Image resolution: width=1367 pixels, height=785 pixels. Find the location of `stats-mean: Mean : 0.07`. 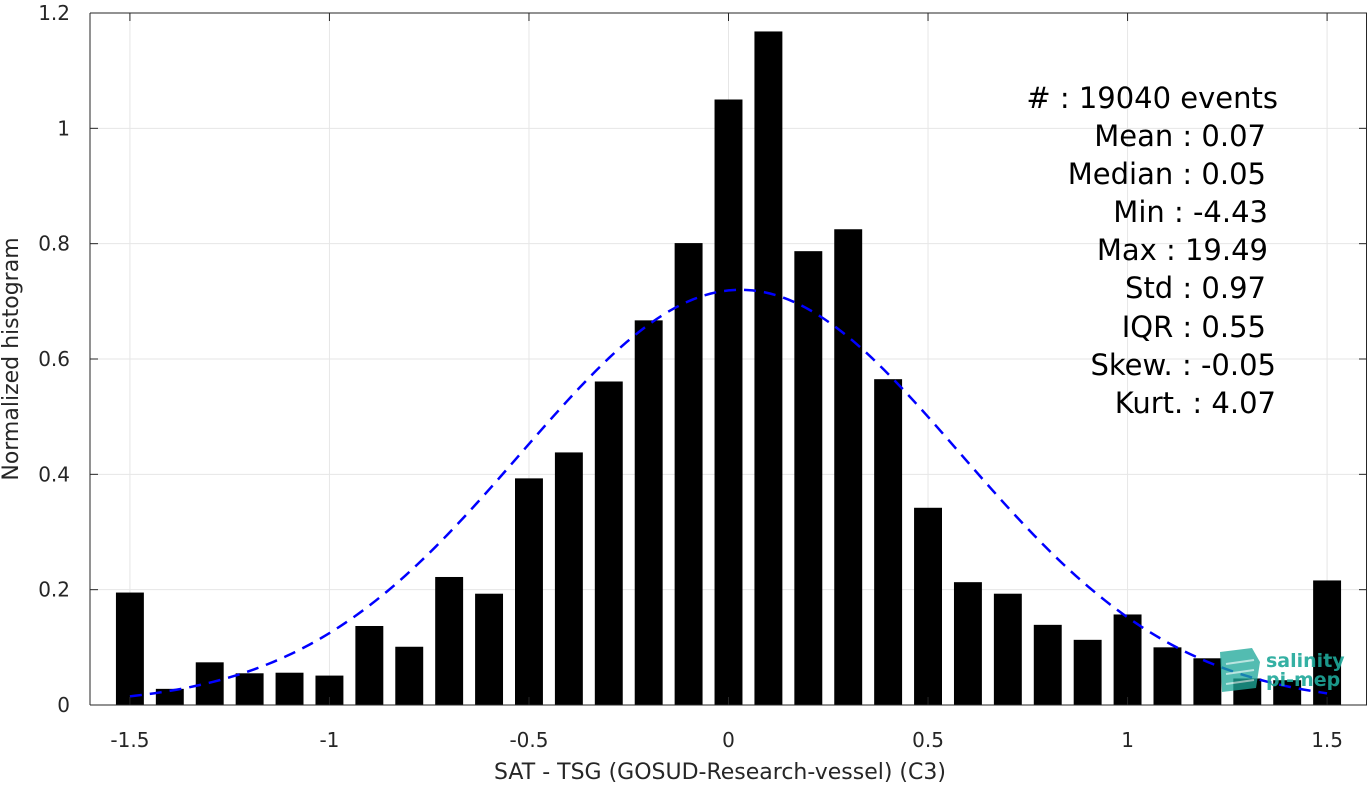

stats-mean: Mean : 0.07 is located at coordinates (1180, 136).